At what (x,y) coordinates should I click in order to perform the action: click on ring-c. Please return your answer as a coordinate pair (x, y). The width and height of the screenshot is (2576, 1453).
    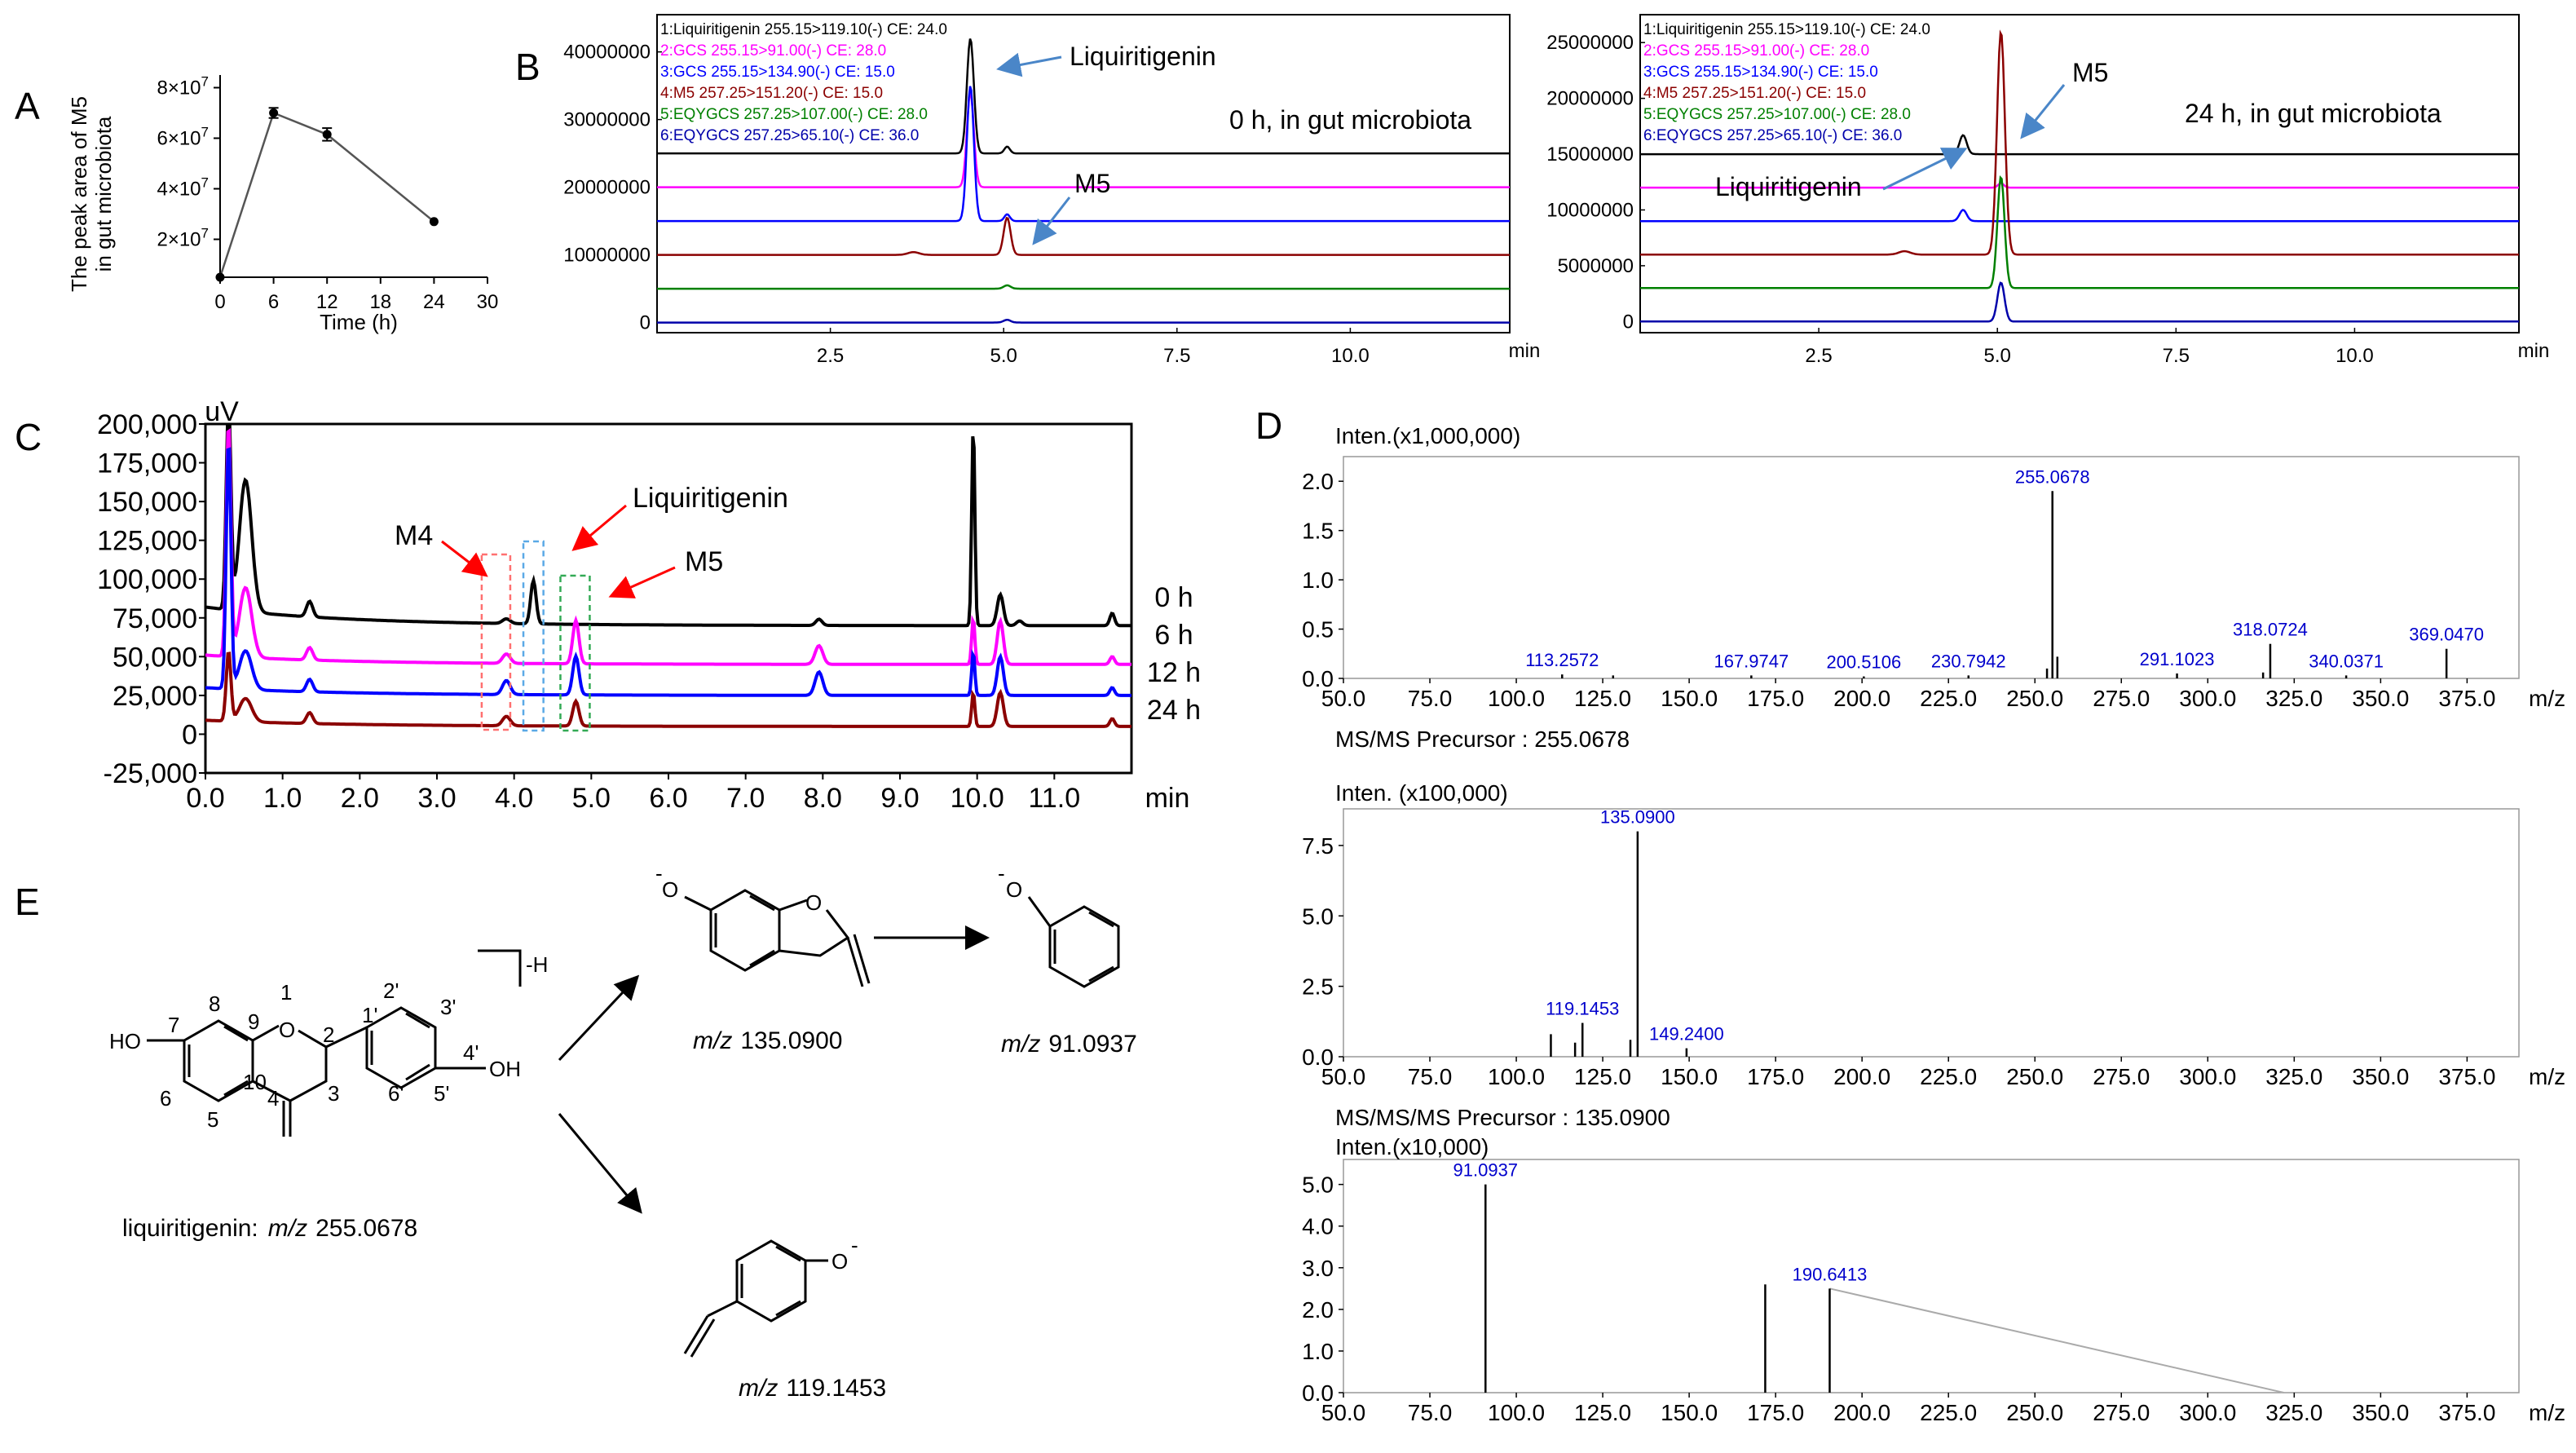
    Looking at the image, I should click on (290, 1063).